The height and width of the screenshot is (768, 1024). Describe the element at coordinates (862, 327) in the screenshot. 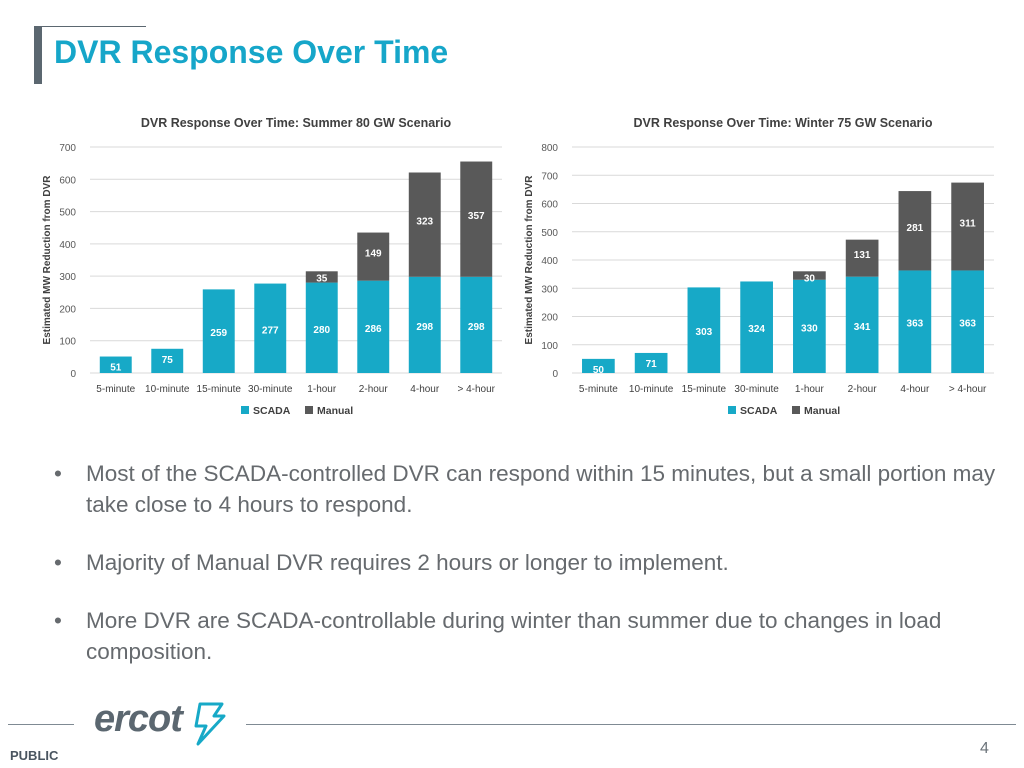

I see `data-label-scada: 341` at that location.